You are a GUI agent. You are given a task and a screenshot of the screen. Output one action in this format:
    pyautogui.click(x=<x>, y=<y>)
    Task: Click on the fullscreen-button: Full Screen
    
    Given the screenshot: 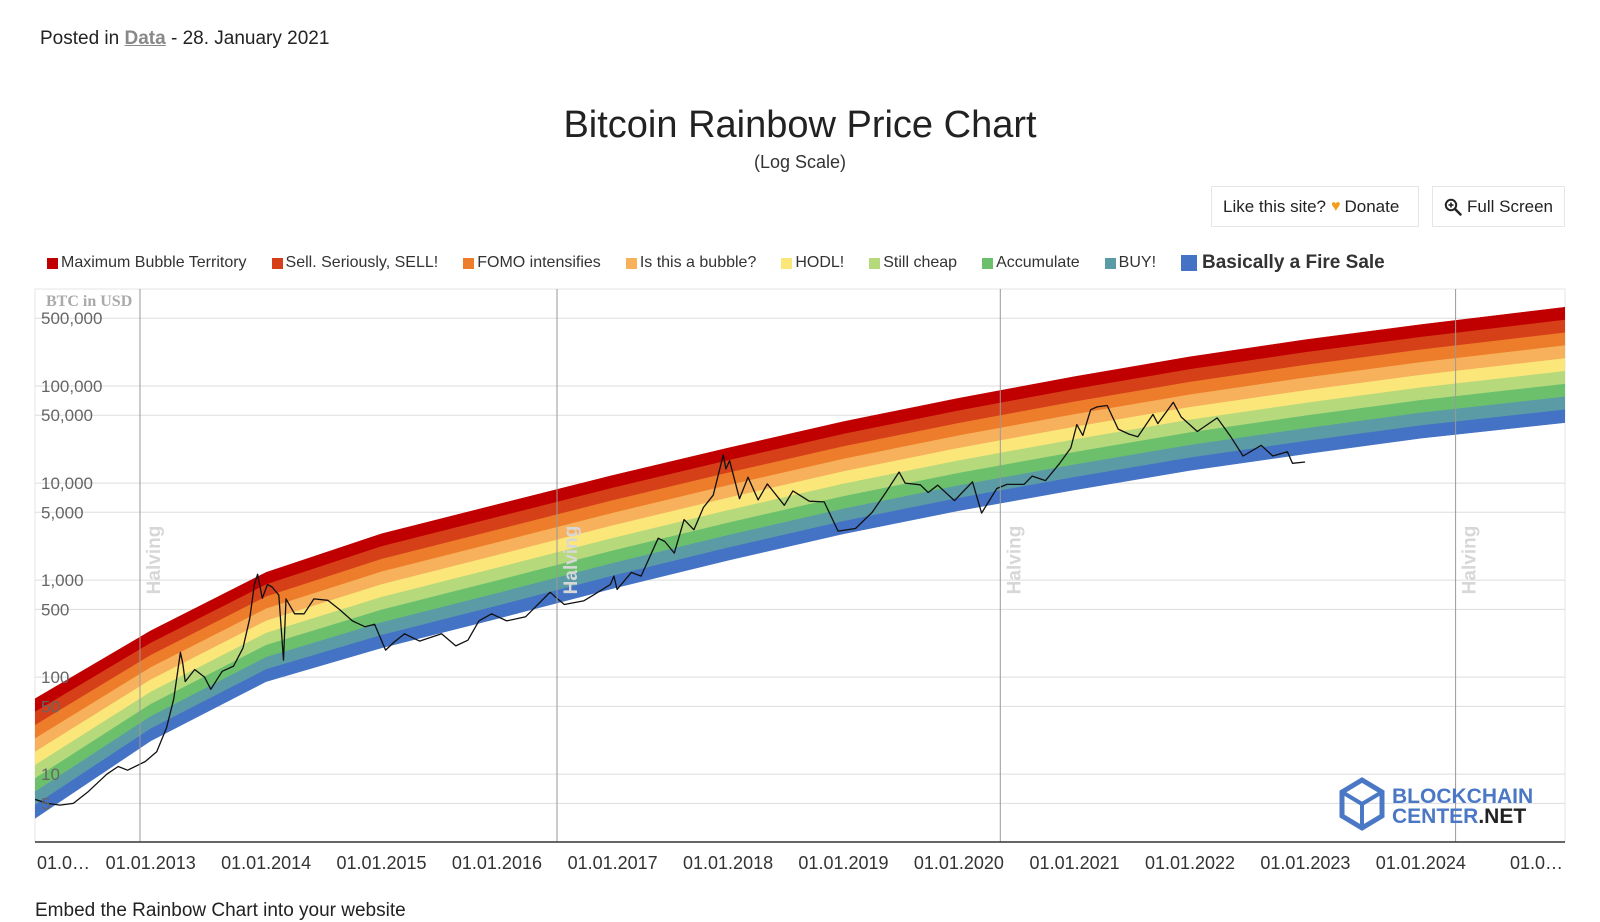 What is the action you would take?
    pyautogui.click(x=1498, y=206)
    